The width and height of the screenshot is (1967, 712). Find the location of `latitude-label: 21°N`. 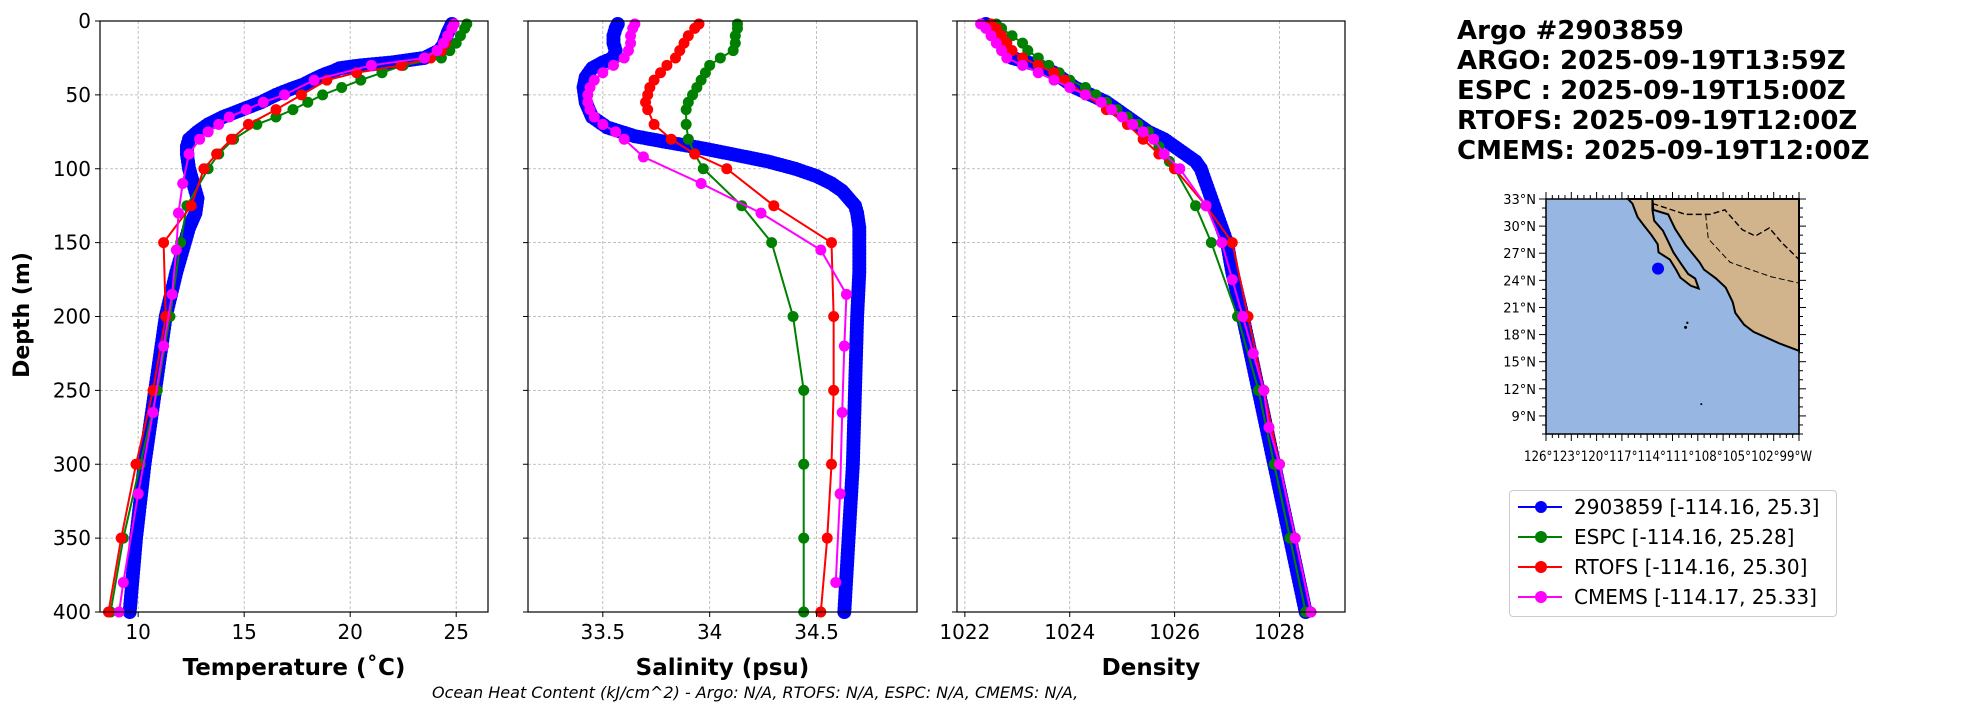

latitude-label: 21°N is located at coordinates (1519, 308).